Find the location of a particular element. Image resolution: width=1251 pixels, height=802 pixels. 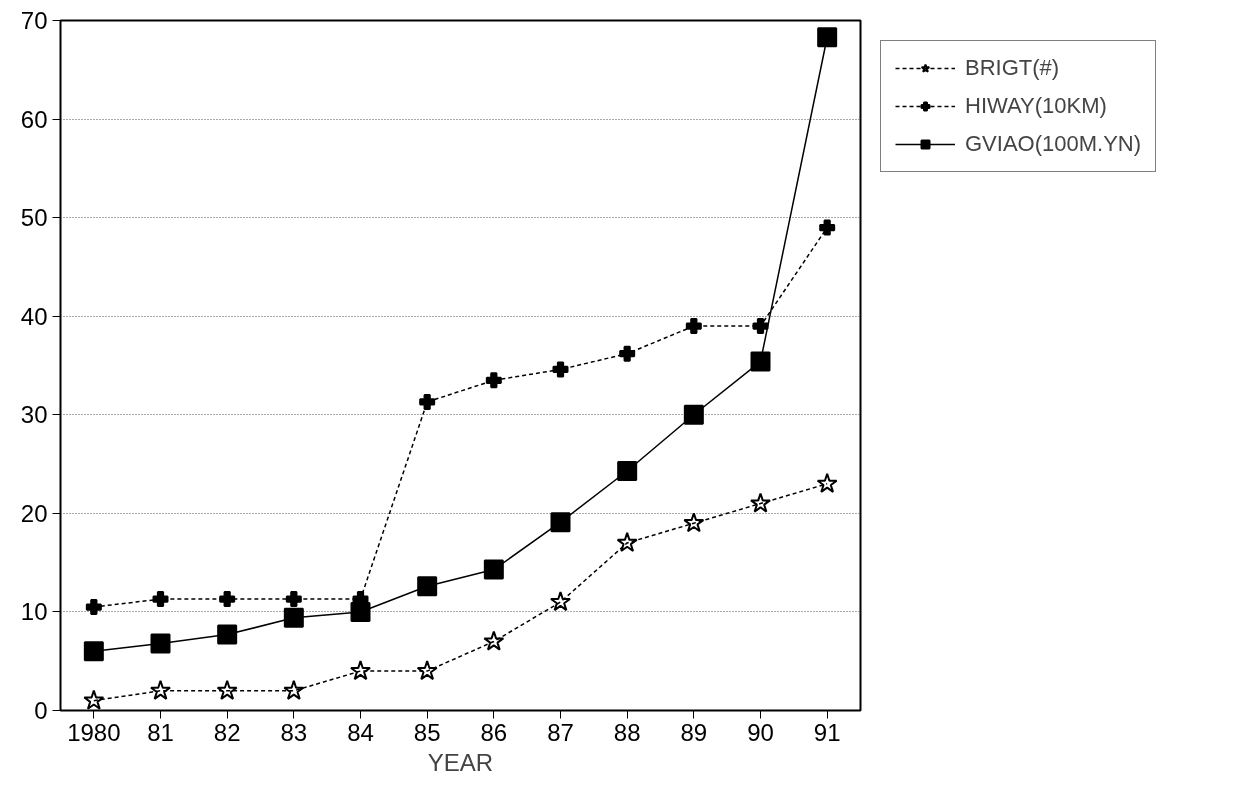

y-tick-label: 60 is located at coordinates (34, 119).